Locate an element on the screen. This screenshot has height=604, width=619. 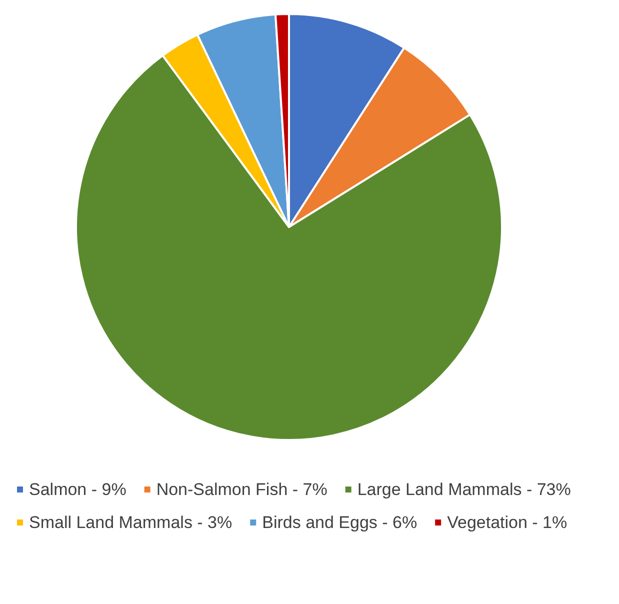
legend-label: Vegetation - 1% is located at coordinates (507, 522).